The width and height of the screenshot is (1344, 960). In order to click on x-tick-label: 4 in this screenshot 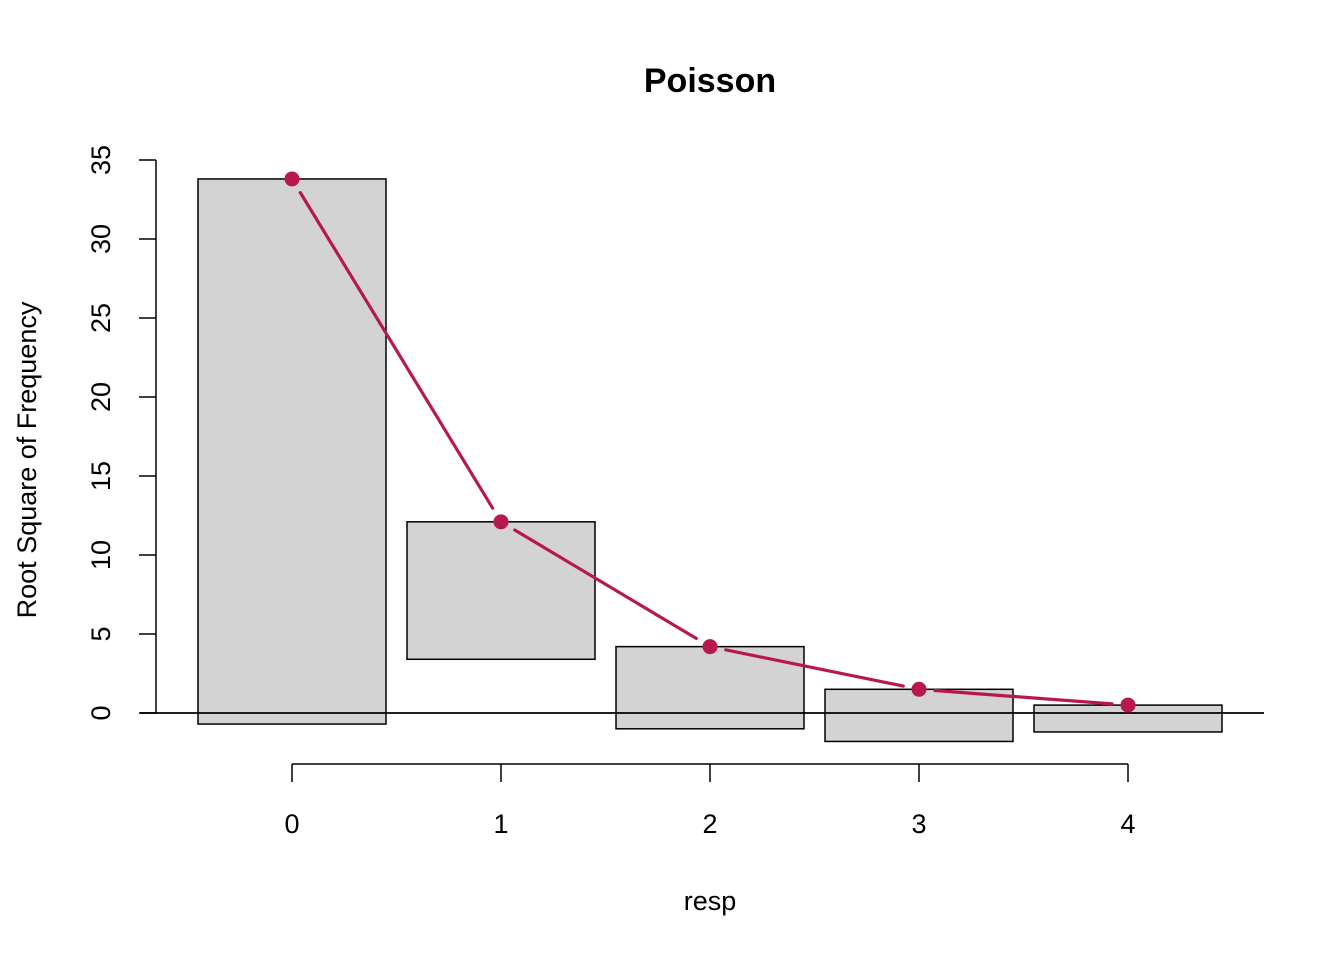, I will do `click(1127, 824)`.